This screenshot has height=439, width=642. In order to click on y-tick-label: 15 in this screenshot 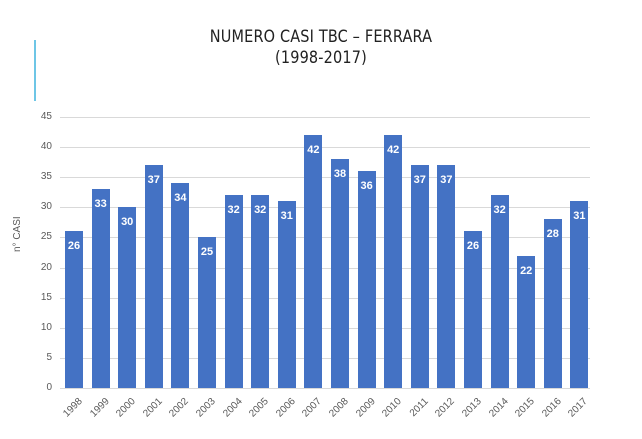, I will do `click(46, 297)`.